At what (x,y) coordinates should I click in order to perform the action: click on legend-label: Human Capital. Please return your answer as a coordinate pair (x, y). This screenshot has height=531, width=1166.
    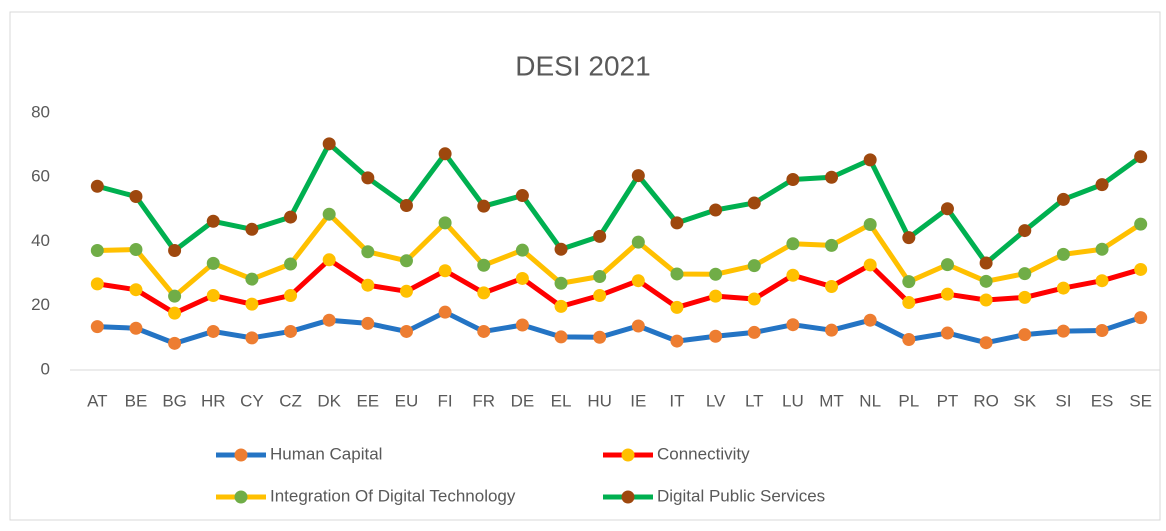
    Looking at the image, I should click on (326, 453).